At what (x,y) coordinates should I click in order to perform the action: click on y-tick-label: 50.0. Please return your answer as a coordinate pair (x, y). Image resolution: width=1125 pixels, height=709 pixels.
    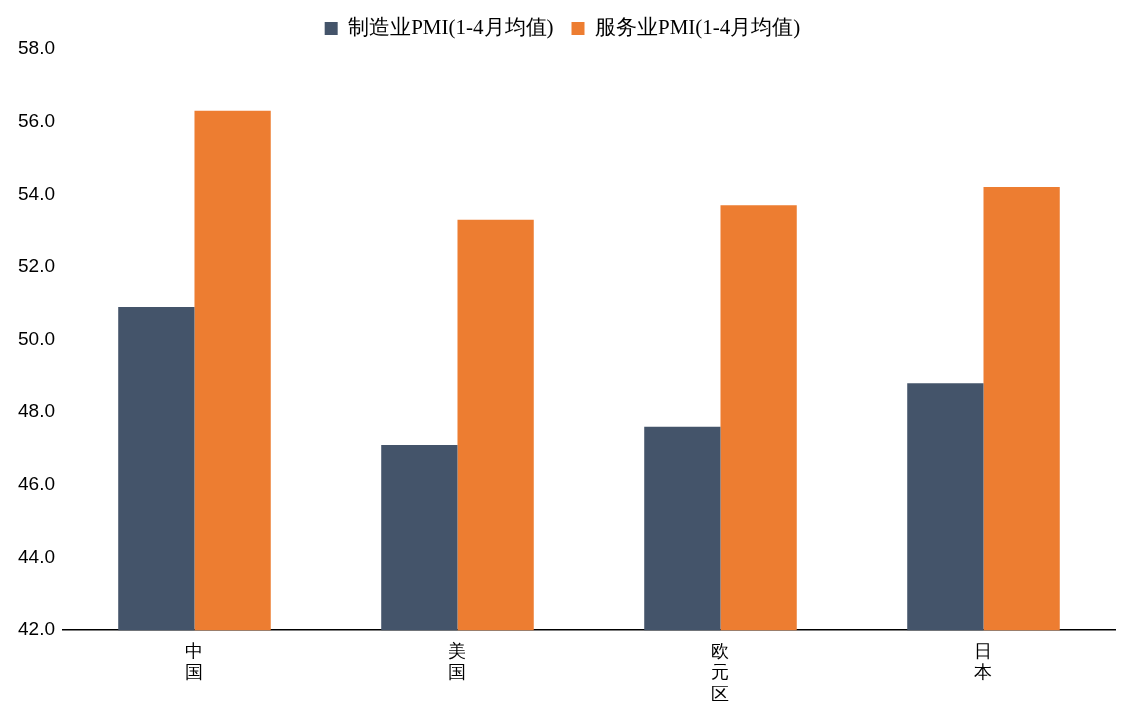
    Looking at the image, I should click on (36, 338).